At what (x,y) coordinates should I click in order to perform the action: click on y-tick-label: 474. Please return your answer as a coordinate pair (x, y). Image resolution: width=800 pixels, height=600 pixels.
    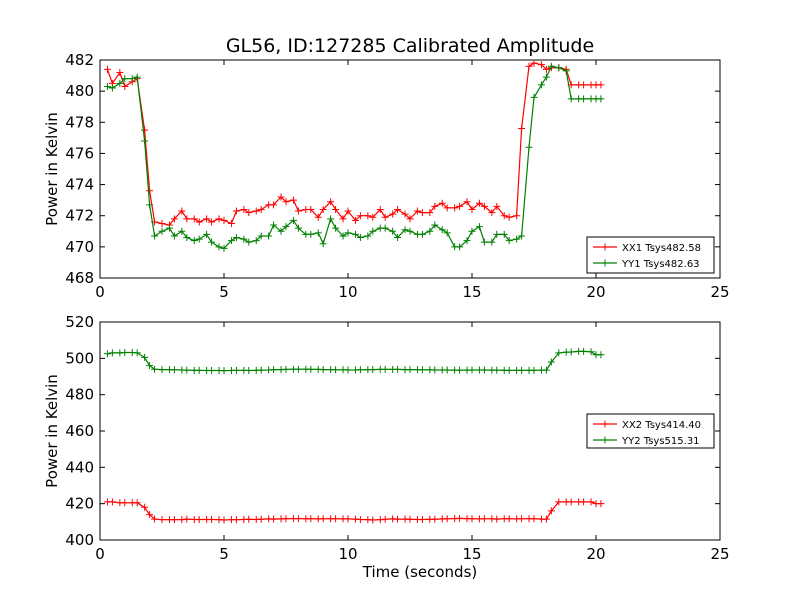
    Looking at the image, I should click on (79, 185).